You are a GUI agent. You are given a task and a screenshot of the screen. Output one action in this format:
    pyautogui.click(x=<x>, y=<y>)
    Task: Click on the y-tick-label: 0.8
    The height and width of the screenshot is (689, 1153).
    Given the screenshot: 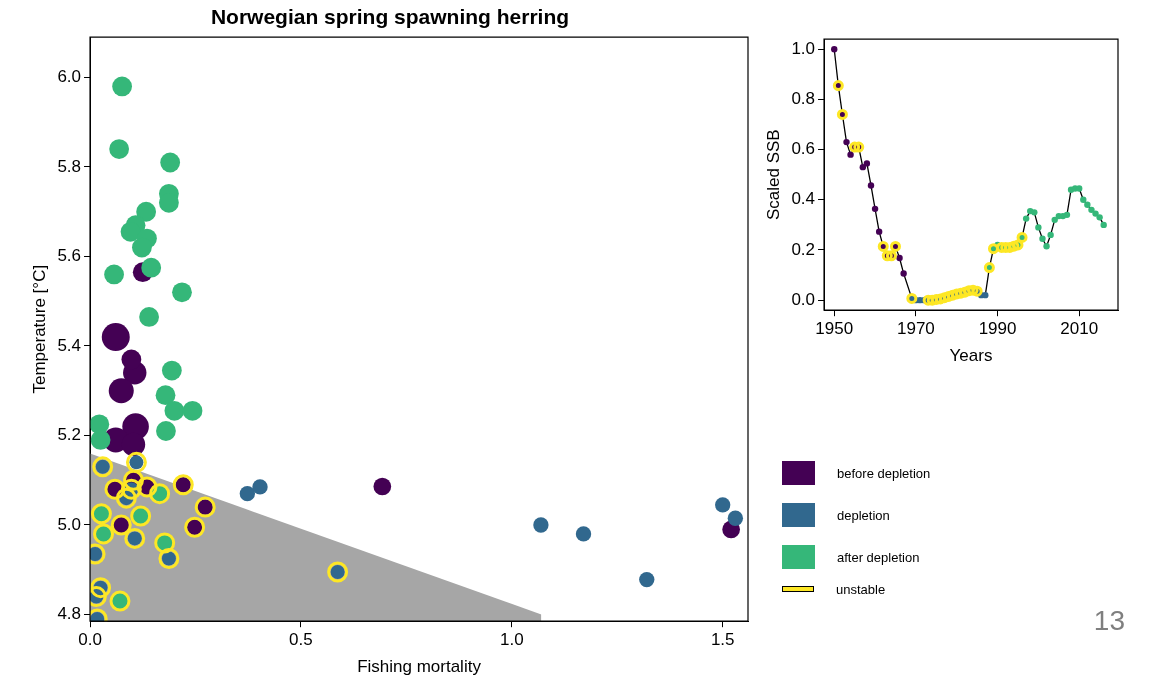 What is the action you would take?
    pyautogui.click(x=803, y=99)
    